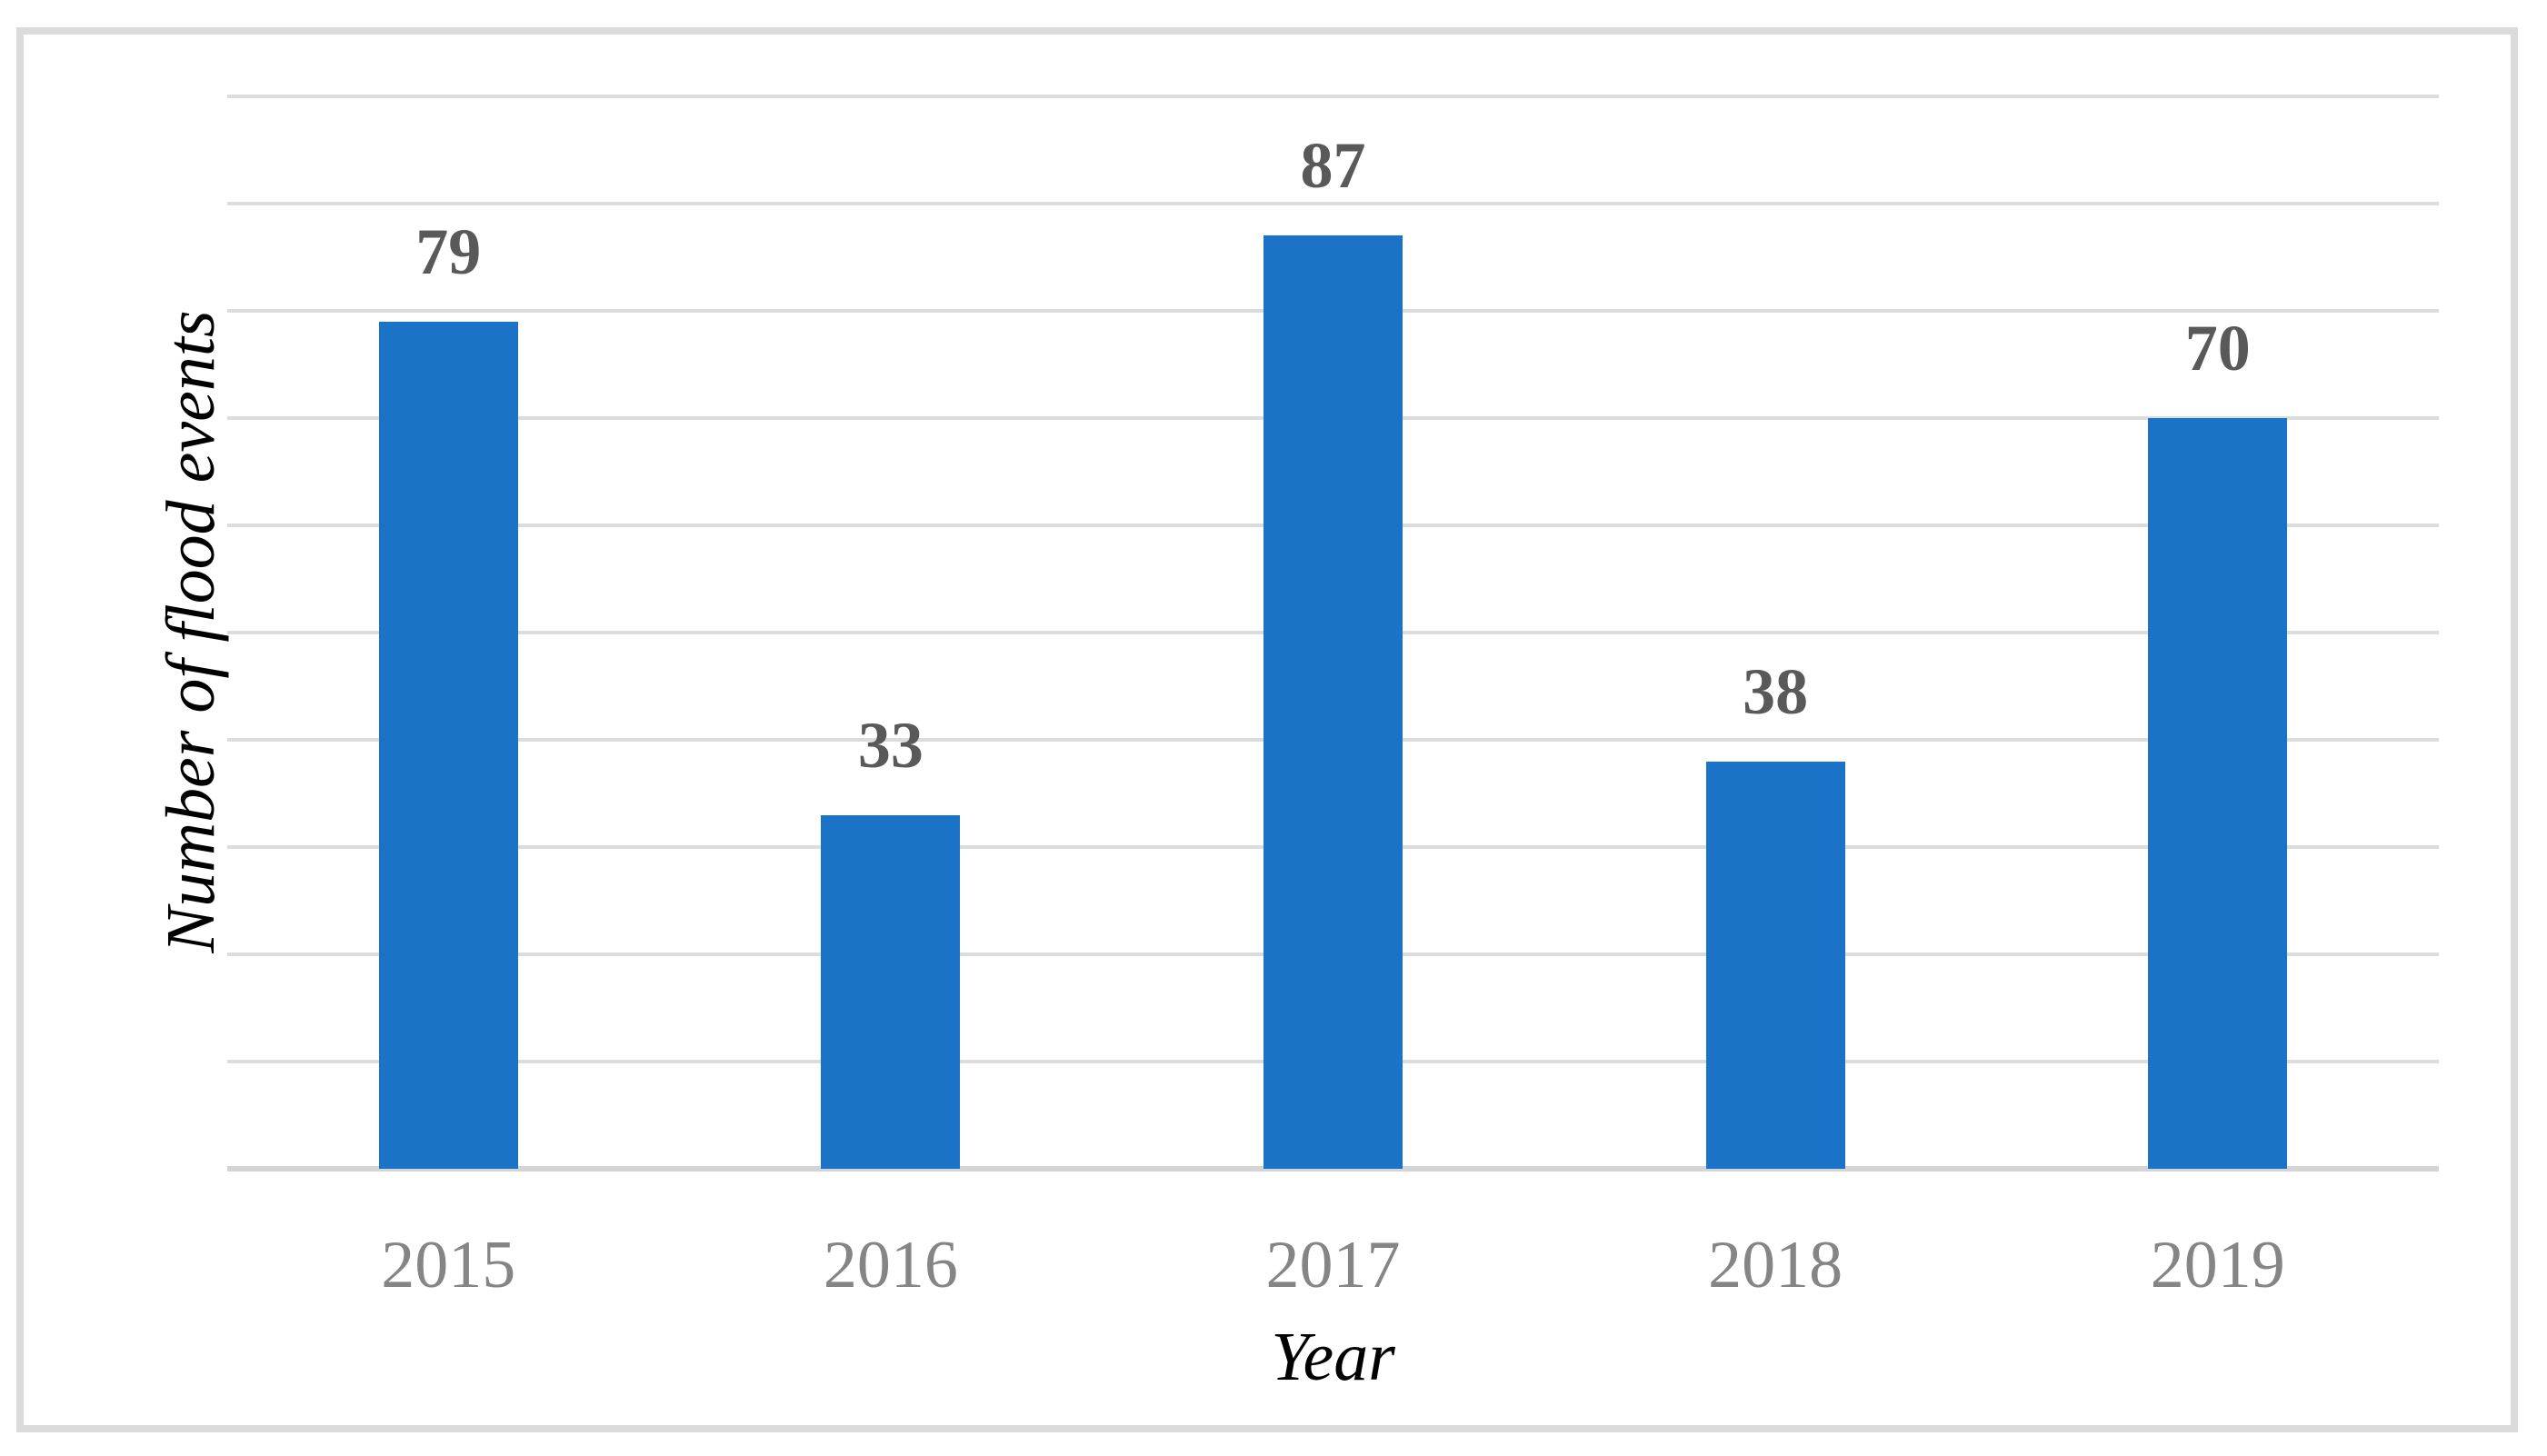 This screenshot has height=1456, width=2547. Describe the element at coordinates (1333, 96) in the screenshot. I see `gridline-y100` at that location.